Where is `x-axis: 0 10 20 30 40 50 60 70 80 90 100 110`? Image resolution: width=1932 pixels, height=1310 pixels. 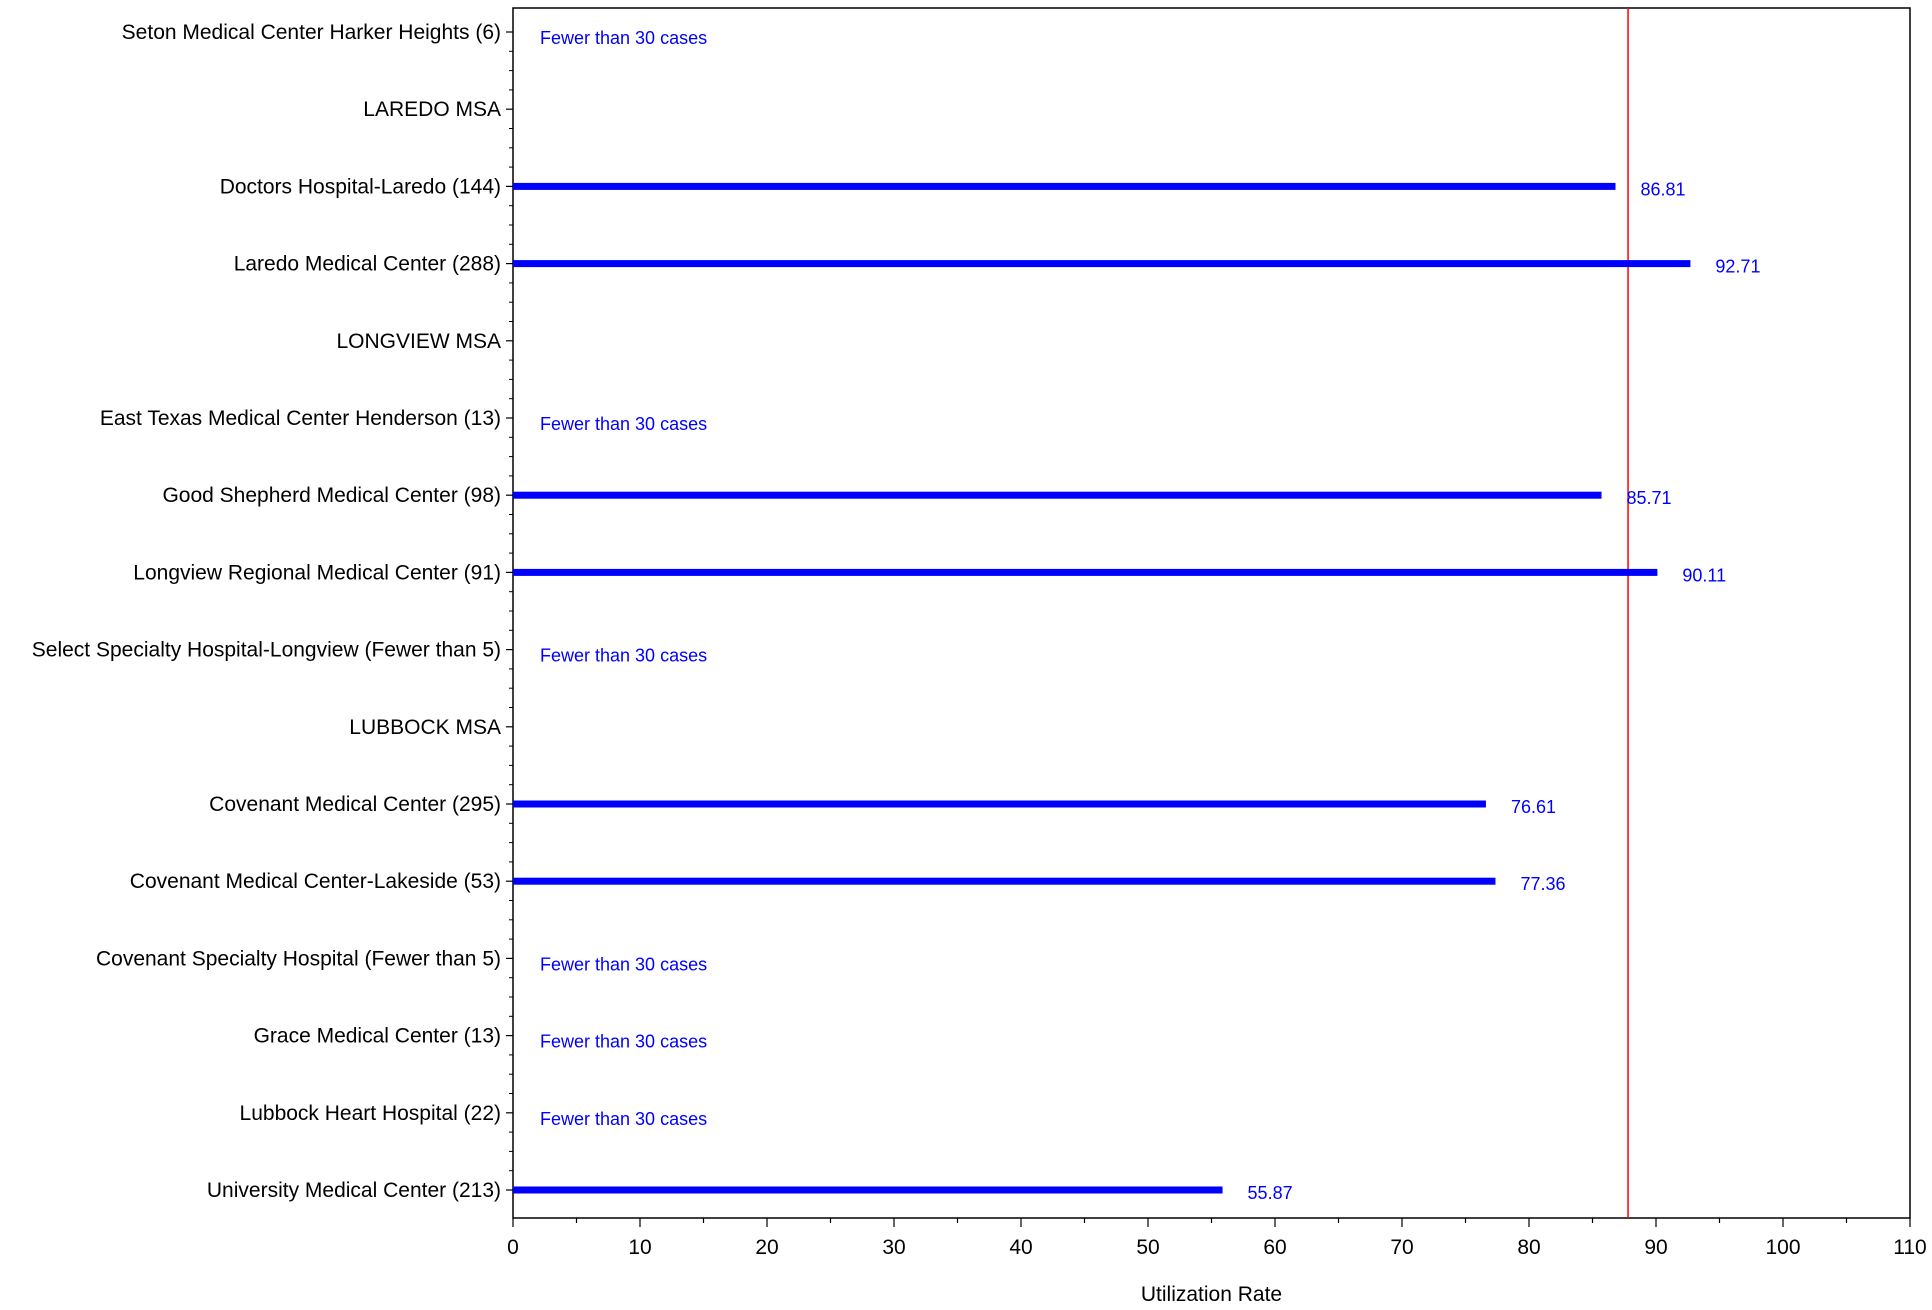 x-axis: 0 10 20 30 40 50 60 70 80 90 100 110 is located at coordinates (1217, 1238).